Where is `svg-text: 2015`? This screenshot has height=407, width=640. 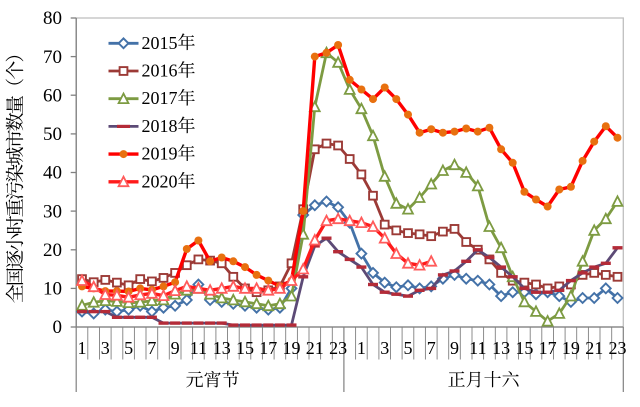 svg-text: 2015 is located at coordinates (160, 43).